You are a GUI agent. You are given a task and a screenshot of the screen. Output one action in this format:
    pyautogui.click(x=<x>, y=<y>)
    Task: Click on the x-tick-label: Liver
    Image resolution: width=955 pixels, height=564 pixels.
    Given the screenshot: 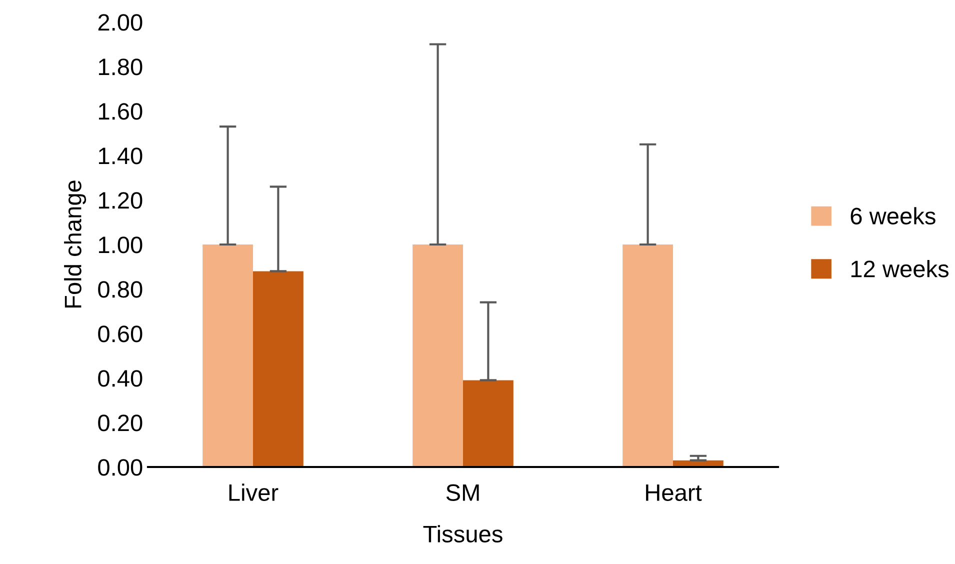 What is the action you would take?
    pyautogui.click(x=253, y=493)
    